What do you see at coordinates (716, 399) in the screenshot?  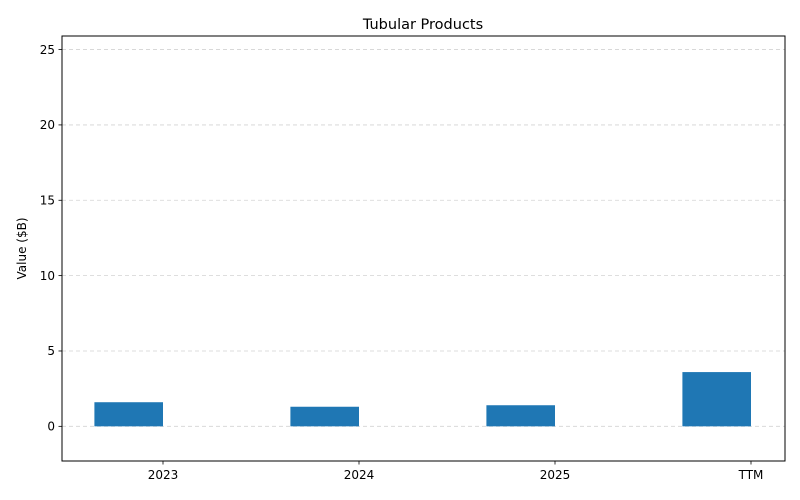 I see `bar-ttm` at bounding box center [716, 399].